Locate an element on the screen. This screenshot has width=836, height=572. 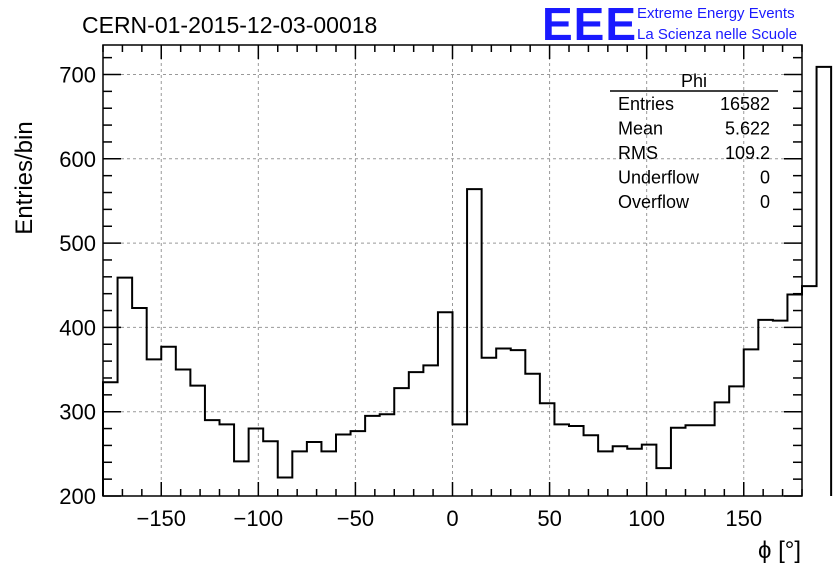
x-tick-label: 0 is located at coordinates (452, 518).